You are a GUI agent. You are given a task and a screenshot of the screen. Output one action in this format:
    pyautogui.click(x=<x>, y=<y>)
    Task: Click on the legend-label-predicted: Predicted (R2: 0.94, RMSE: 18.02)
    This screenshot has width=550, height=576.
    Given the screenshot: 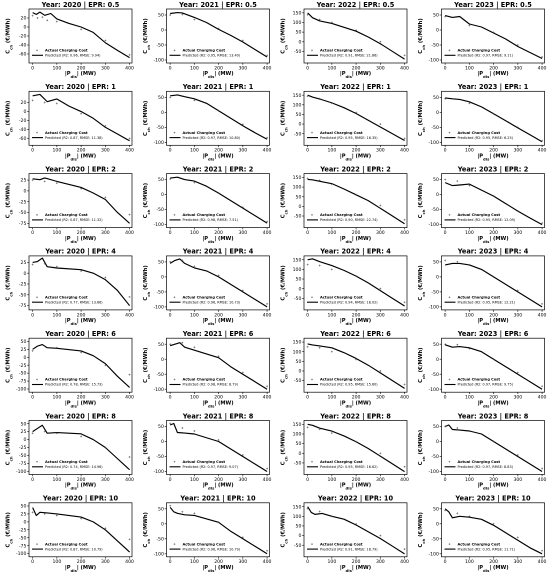 What is the action you would take?
    pyautogui.click(x=349, y=302)
    